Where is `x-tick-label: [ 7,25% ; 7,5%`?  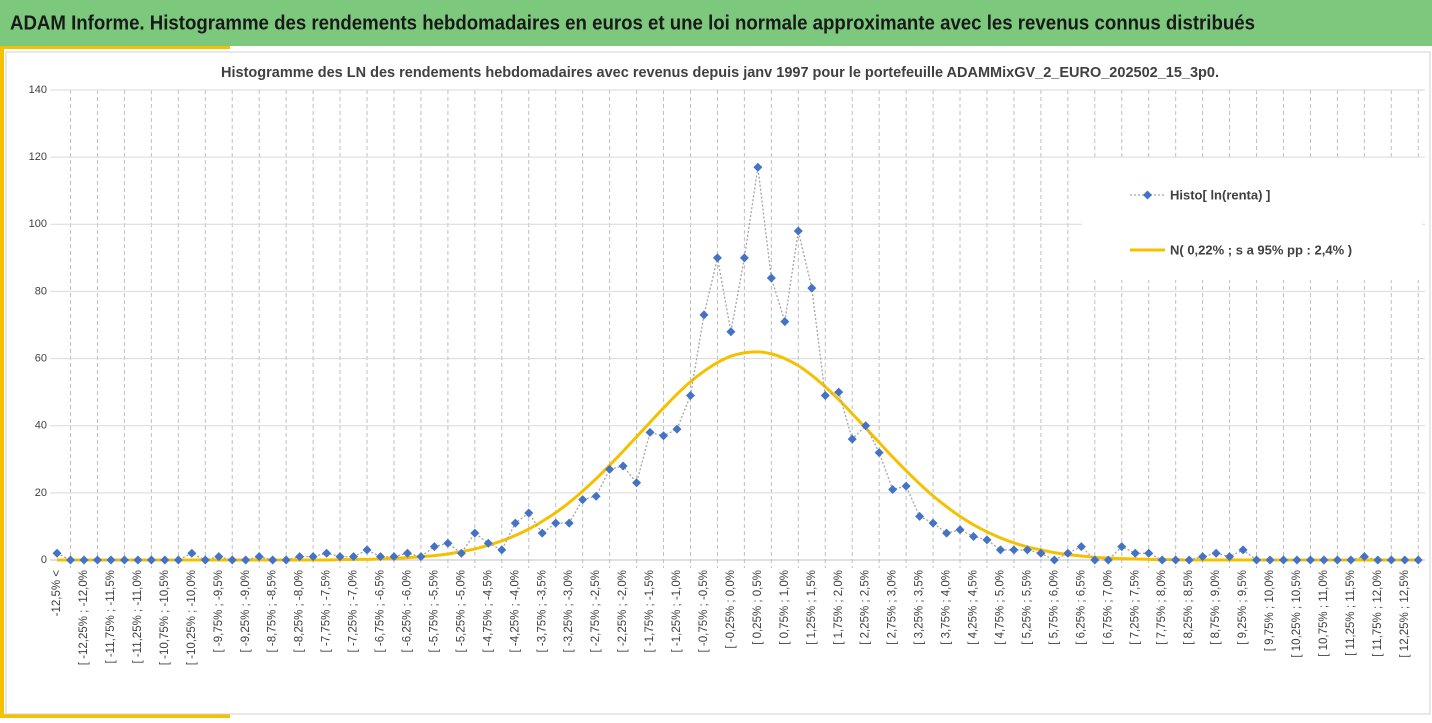
x-tick-label: [ 7,25% ; 7,5% is located at coordinates (1135, 607).